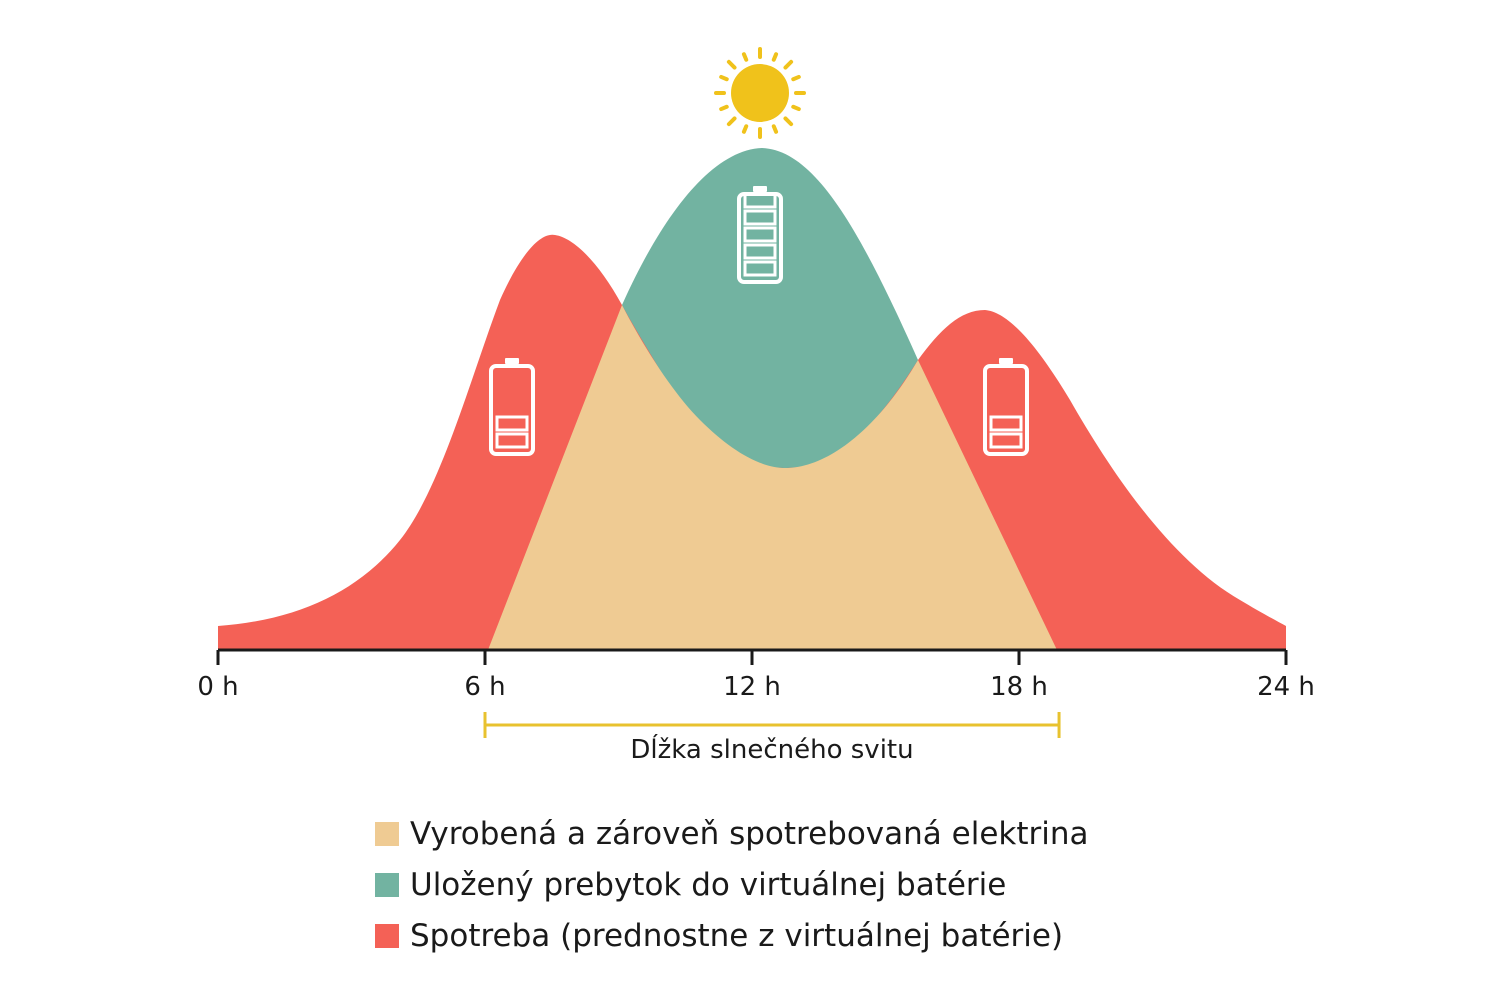 The height and width of the screenshot is (1000, 1500). Describe the element at coordinates (484, 687) in the screenshot. I see `axis-tick-label: 6 h` at that location.